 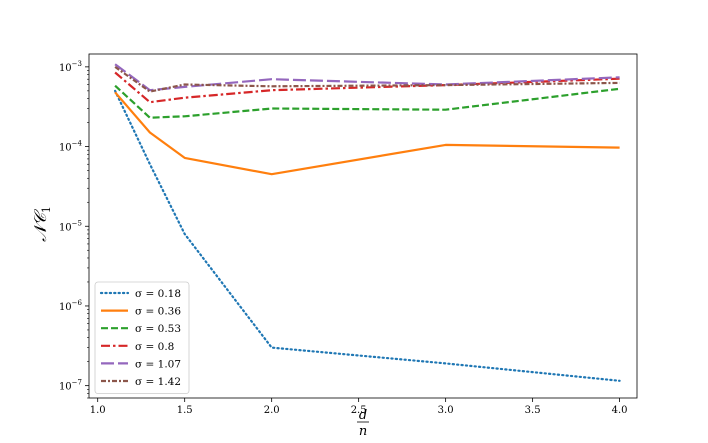 What do you see at coordinates (158, 294) in the screenshot?
I see `legend-label: σ = 0.18` at bounding box center [158, 294].